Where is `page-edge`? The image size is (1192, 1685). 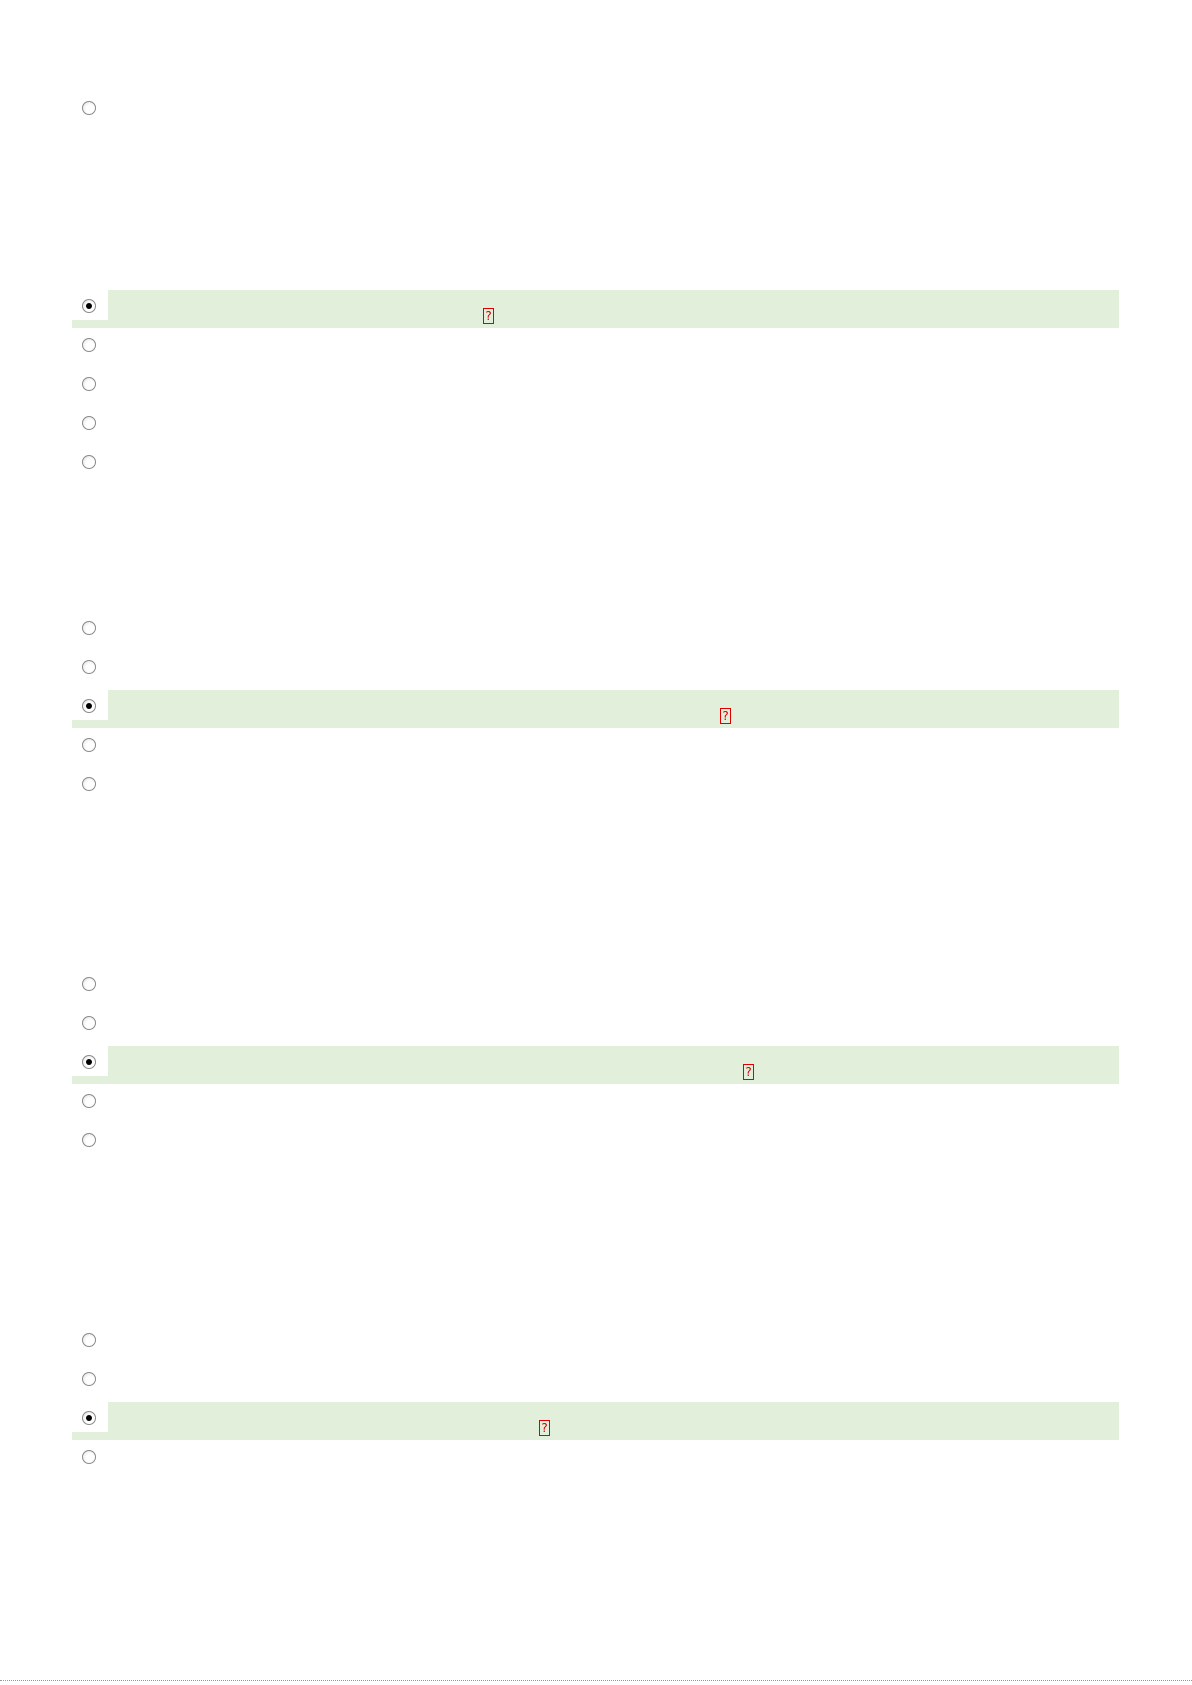 page-edge is located at coordinates (596, 1680).